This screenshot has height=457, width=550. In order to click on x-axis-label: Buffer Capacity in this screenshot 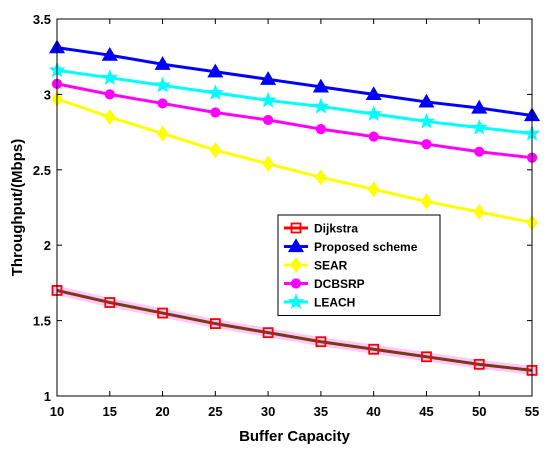, I will do `click(295, 436)`.